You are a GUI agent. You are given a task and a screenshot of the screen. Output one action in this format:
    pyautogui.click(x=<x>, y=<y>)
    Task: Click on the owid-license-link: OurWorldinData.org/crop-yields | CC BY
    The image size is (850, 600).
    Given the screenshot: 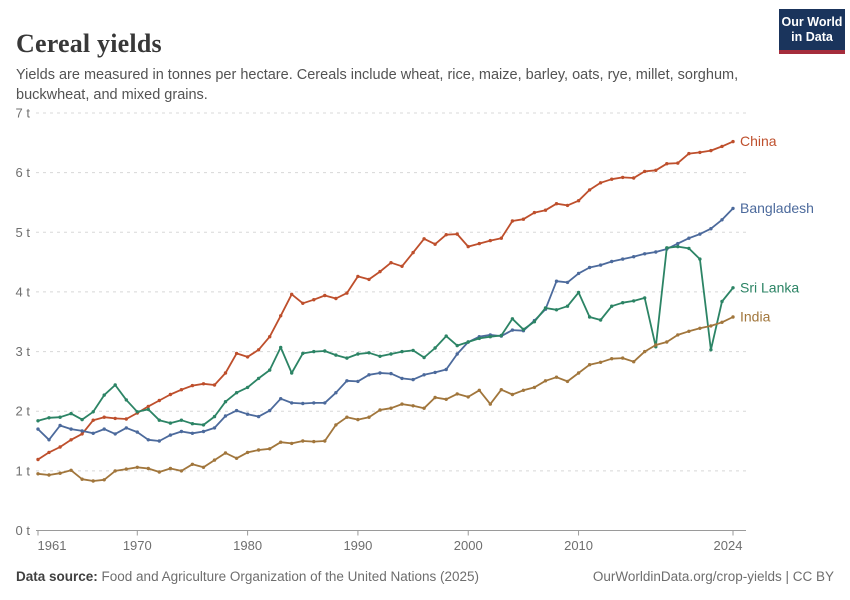 What is the action you would take?
    pyautogui.click(x=713, y=576)
    